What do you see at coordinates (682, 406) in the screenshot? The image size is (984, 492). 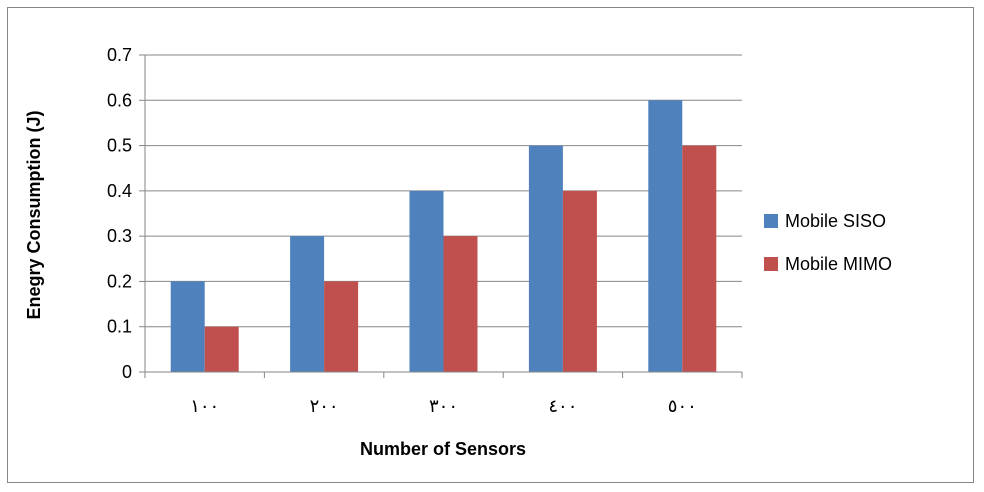 I see `x-tick-label: ٥٠٠` at bounding box center [682, 406].